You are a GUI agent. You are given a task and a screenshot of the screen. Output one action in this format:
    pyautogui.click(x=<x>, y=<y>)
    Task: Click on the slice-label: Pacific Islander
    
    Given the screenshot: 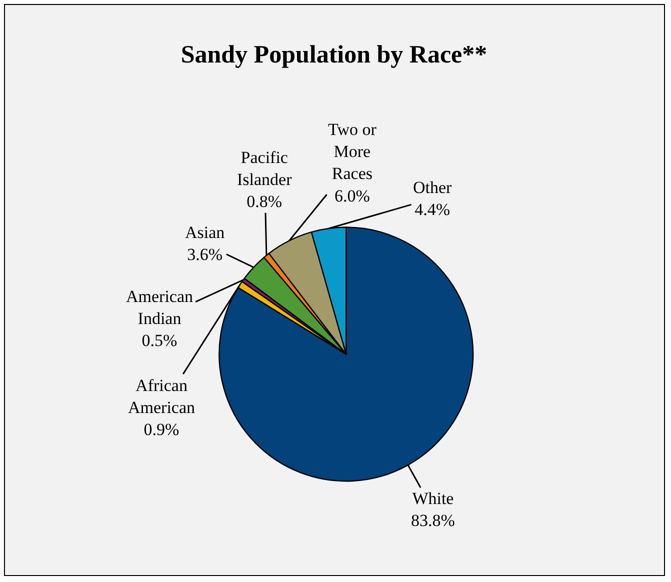 What is the action you would take?
    pyautogui.click(x=264, y=169)
    